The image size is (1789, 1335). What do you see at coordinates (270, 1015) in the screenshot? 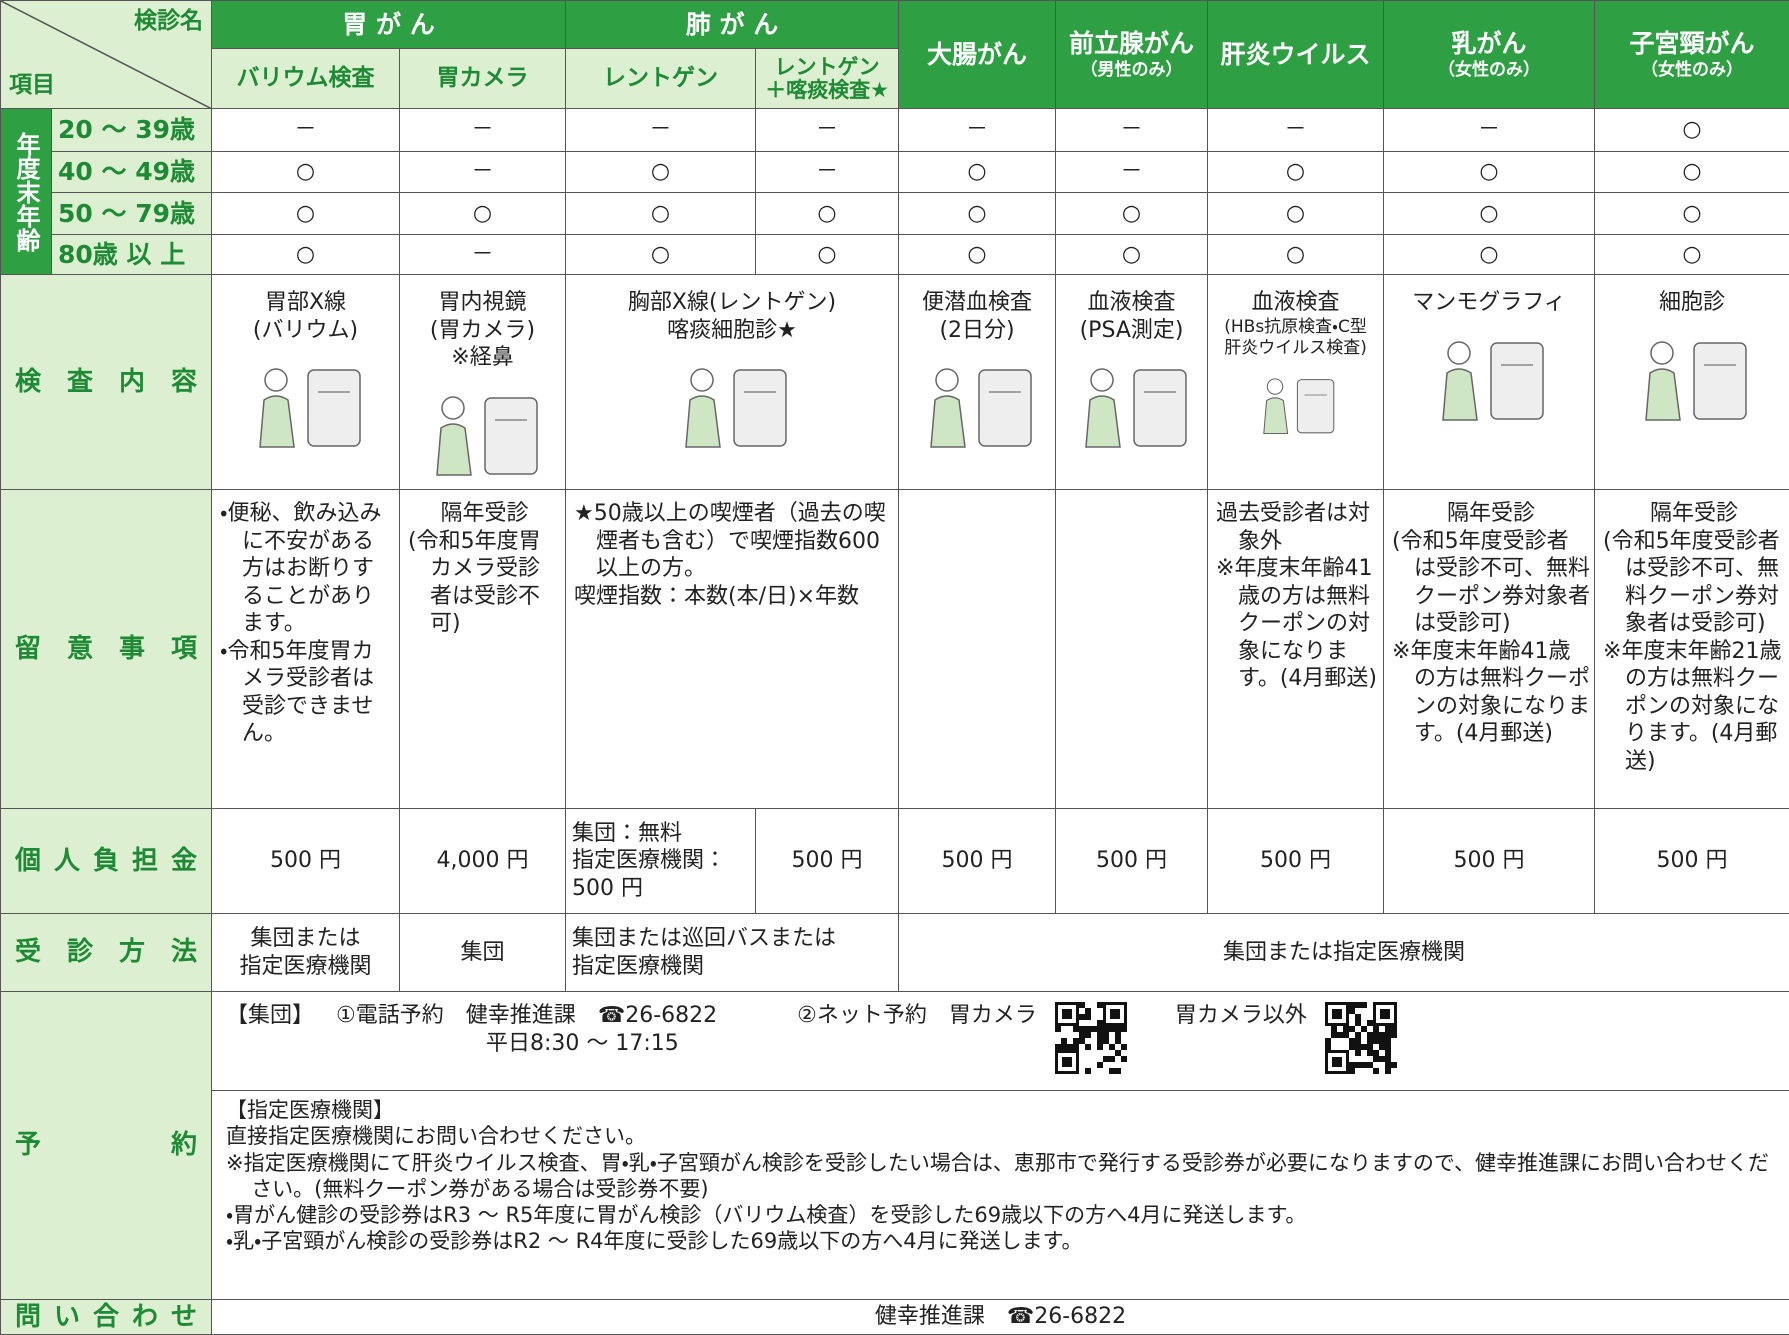
I see `reservation-text: 【集団】` at bounding box center [270, 1015].